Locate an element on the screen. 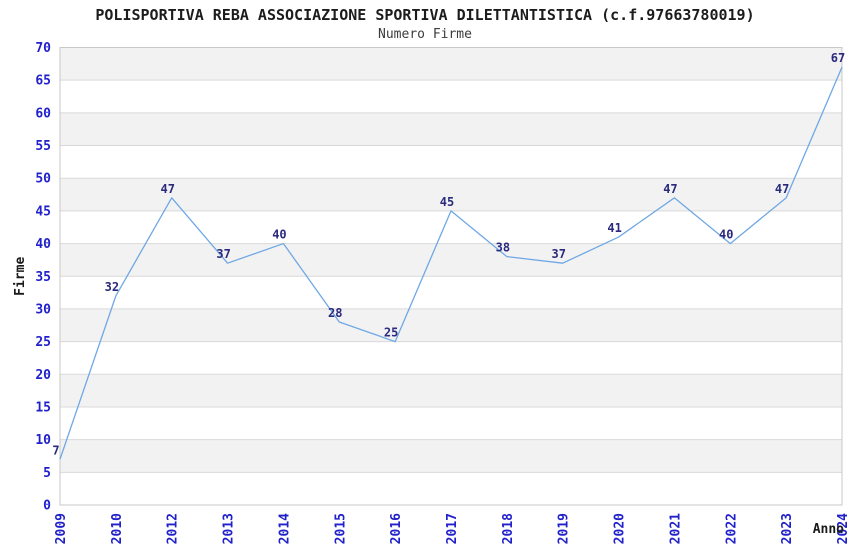 The height and width of the screenshot is (550, 850). x-tick-label: 2023 is located at coordinates (787, 528).